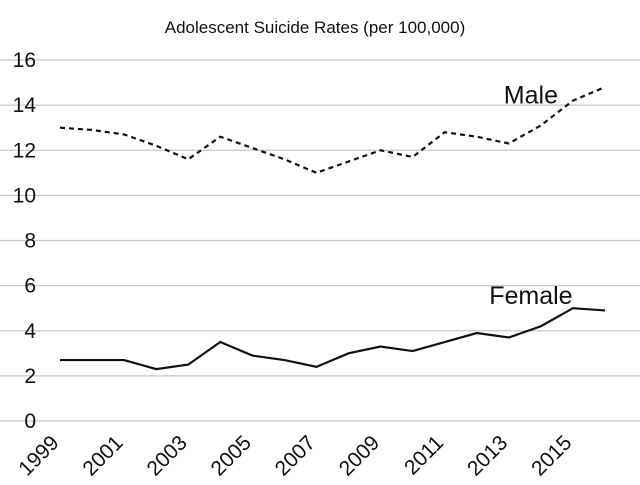 Image resolution: width=640 pixels, height=485 pixels. Describe the element at coordinates (531, 95) in the screenshot. I see `series-label-male: Male` at that location.